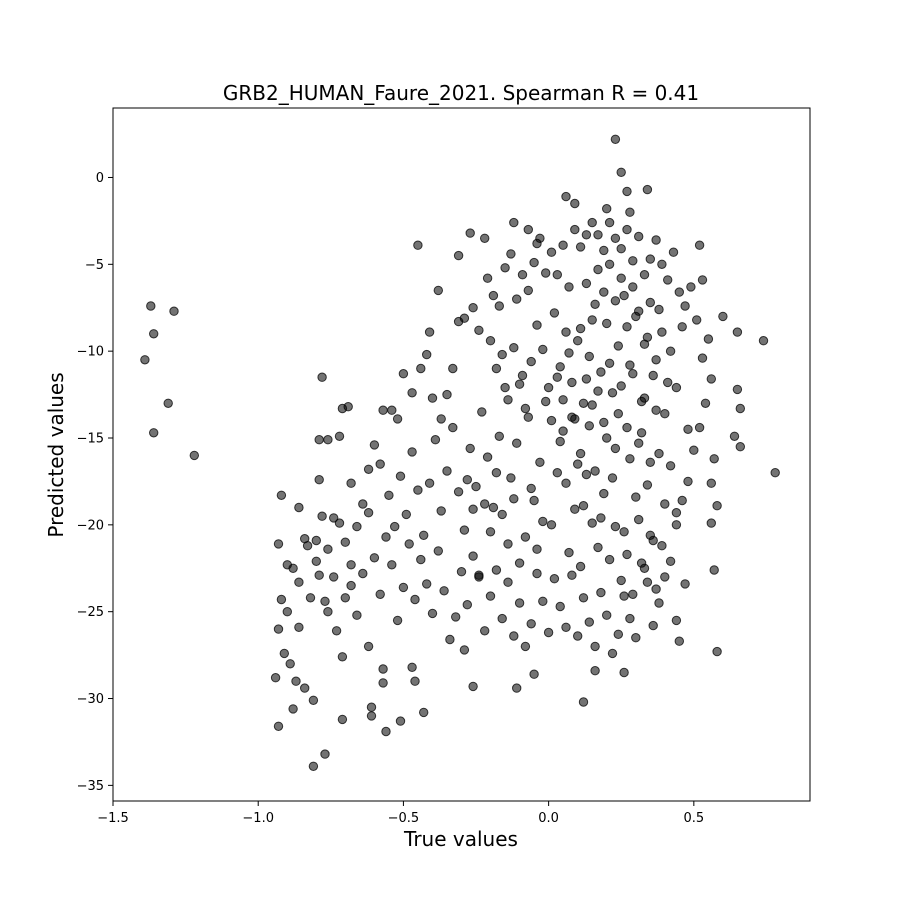 The image size is (900, 900). I want to click on y-tick-label: −30, so click(90, 699).